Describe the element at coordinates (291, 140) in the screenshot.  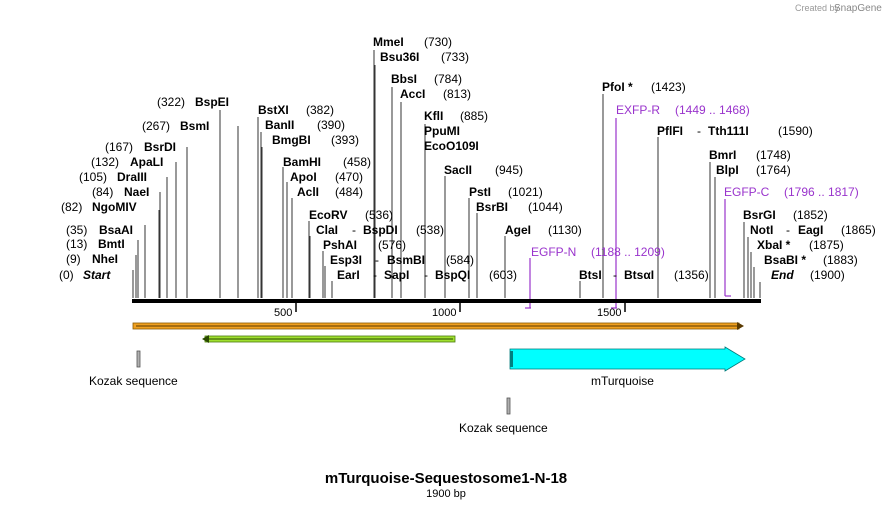
I see `site-name: BmgBI` at that location.